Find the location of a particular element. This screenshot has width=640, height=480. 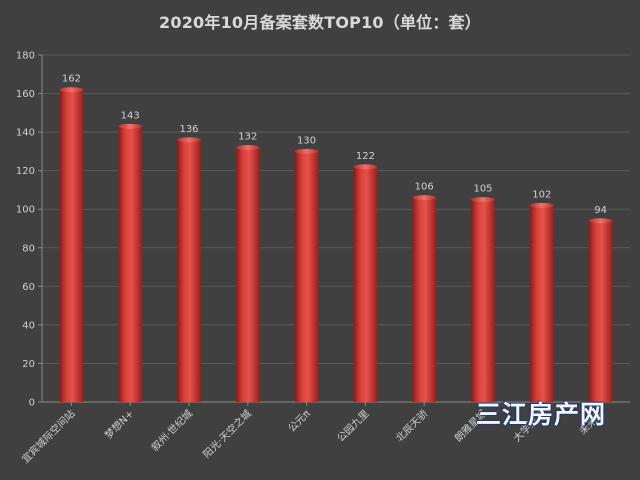

data-label: 143 is located at coordinates (130, 115).